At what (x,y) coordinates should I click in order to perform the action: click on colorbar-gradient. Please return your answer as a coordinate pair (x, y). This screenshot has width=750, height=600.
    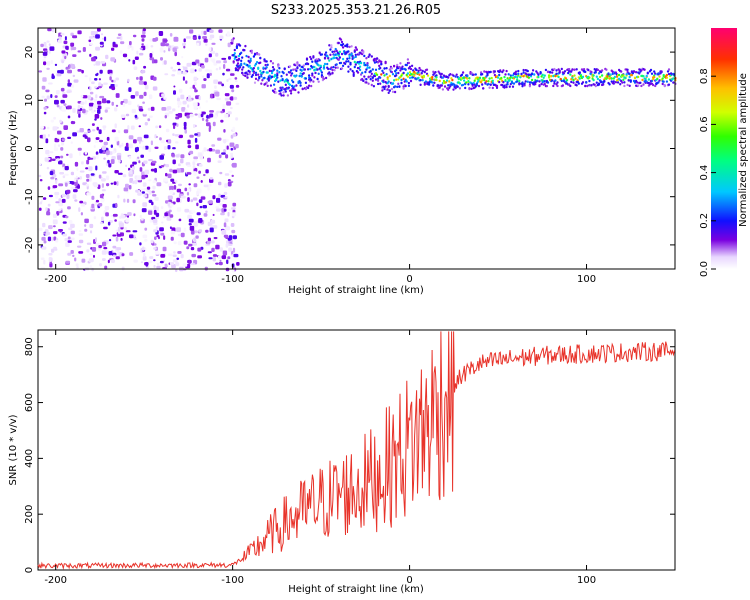
    Looking at the image, I should click on (724, 148).